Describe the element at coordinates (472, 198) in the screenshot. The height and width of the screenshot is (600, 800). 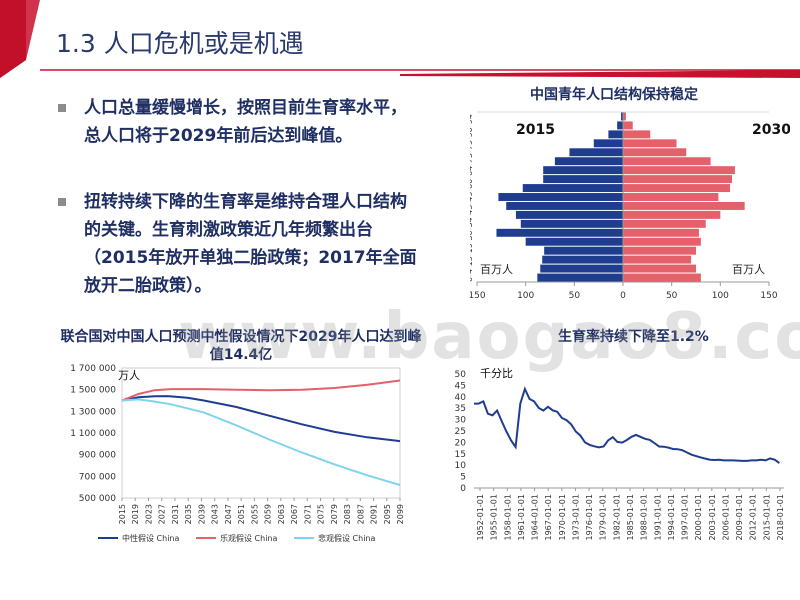
I see `pyramid-age-label: 0-4 15-19 30-34 45-49 60-64 75-79 90-94` at that location.